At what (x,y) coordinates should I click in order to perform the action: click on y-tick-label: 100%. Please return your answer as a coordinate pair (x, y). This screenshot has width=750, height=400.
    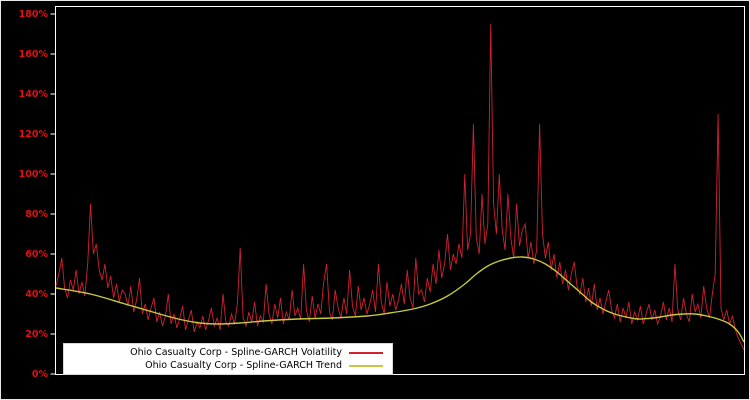
    Looking at the image, I should click on (34, 174).